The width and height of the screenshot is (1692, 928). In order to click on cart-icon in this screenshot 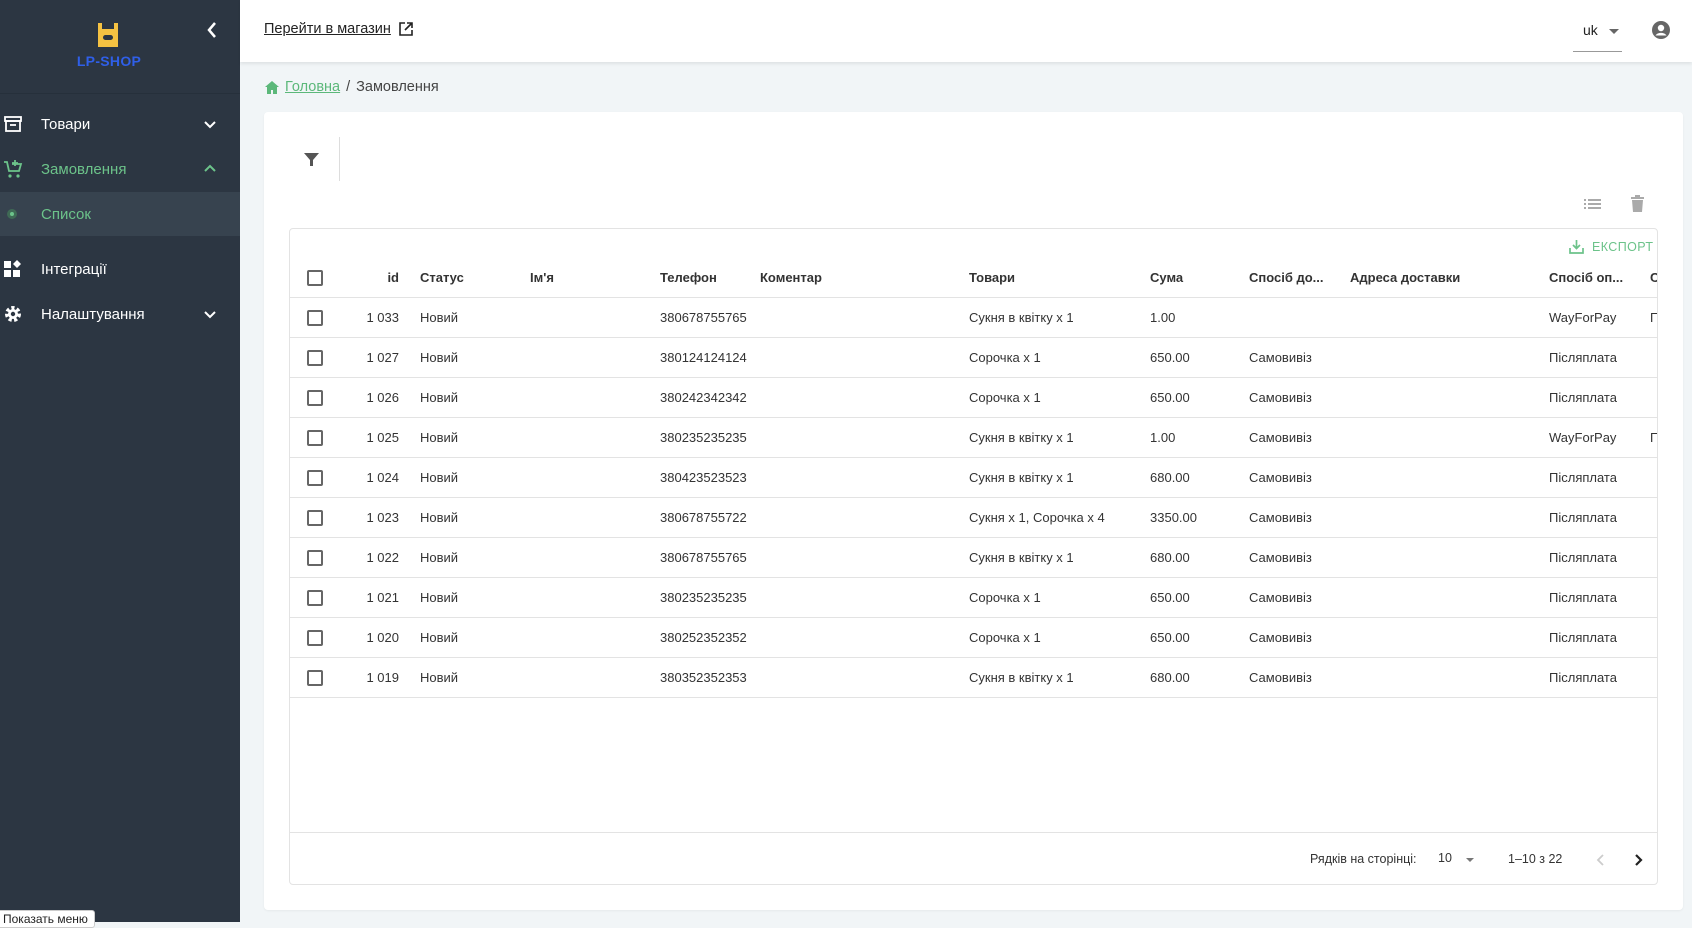, I will do `click(13, 169)`.